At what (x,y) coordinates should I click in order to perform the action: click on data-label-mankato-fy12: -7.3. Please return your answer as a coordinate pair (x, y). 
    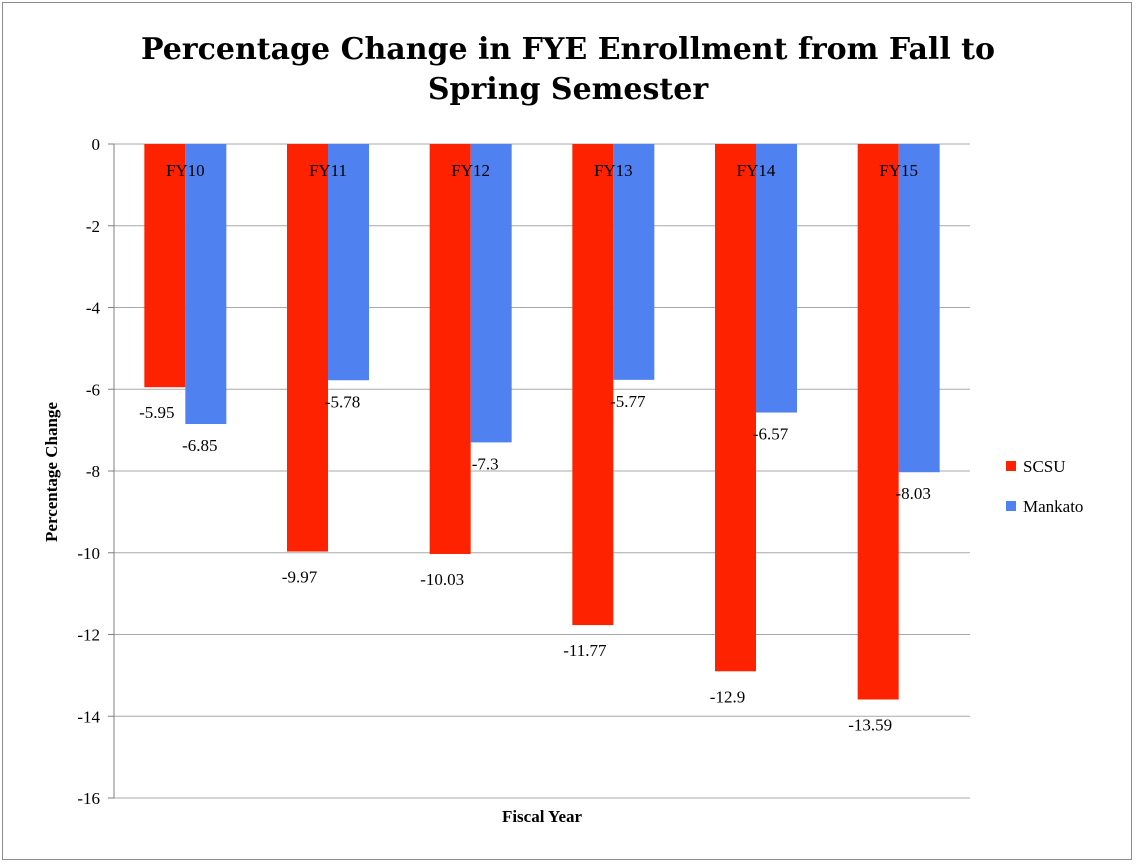
    Looking at the image, I should click on (485, 463).